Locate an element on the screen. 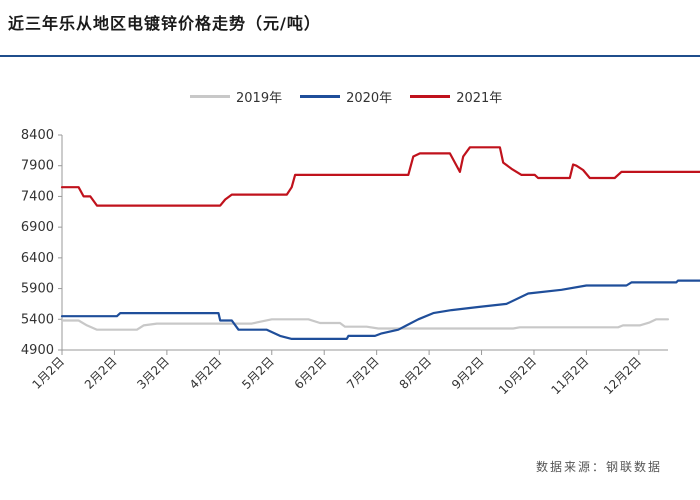  series-line-2021 is located at coordinates (380, 176).